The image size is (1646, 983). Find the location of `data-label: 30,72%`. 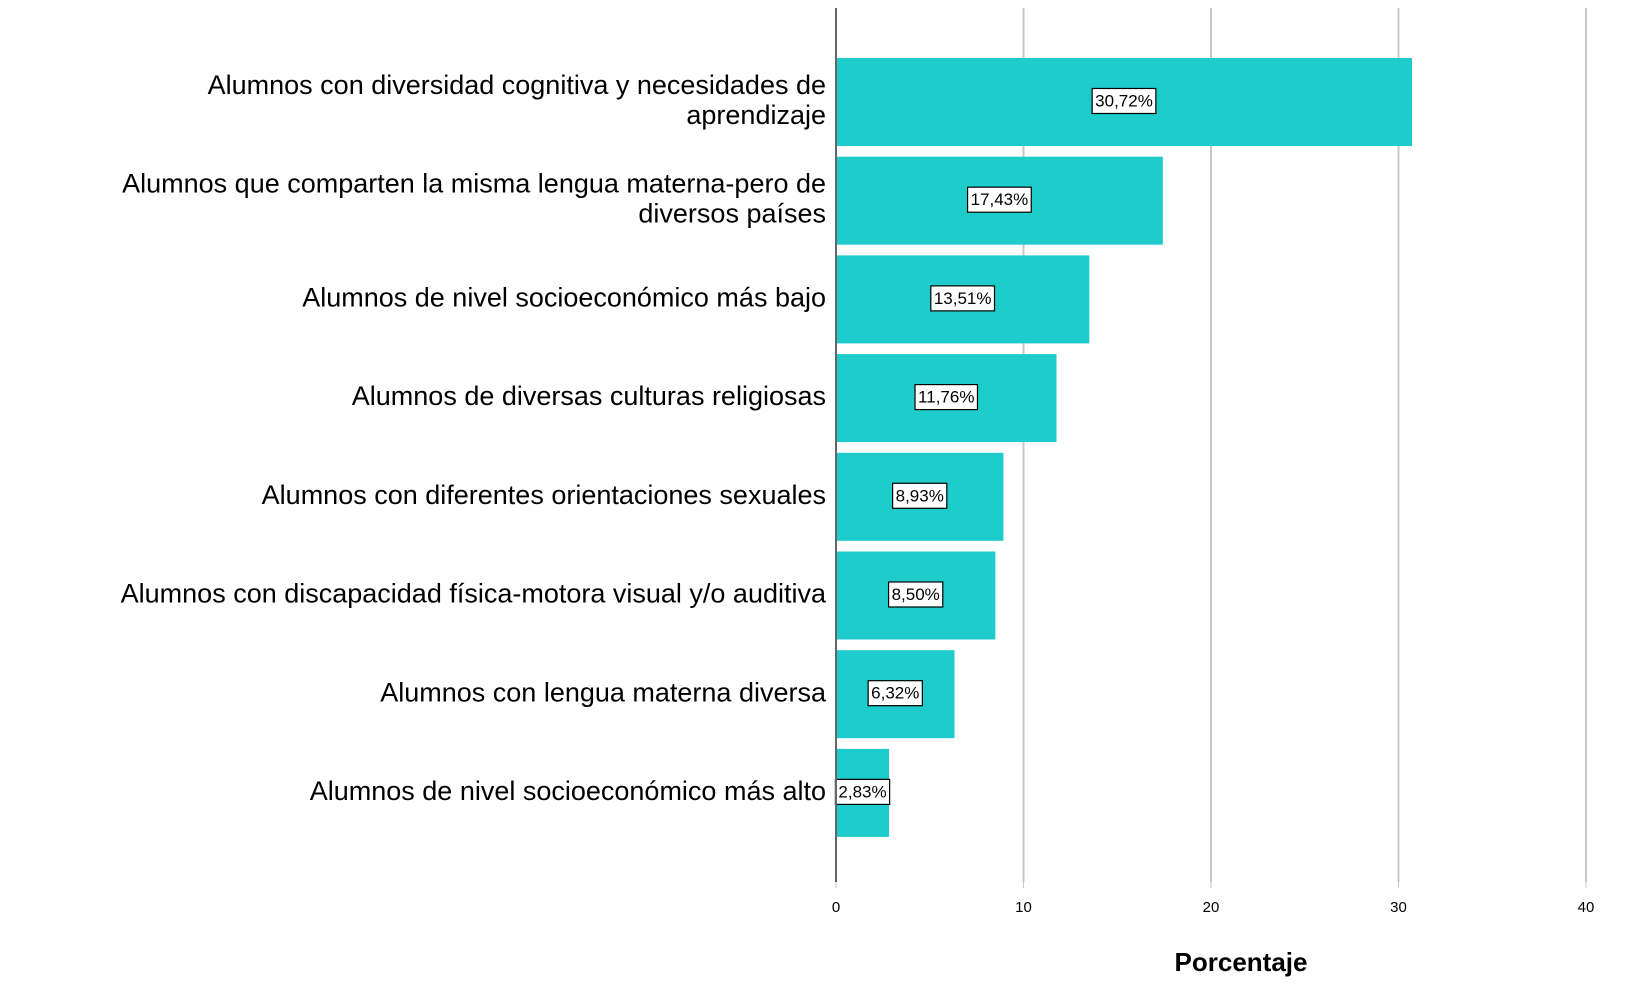

data-label: 30,72% is located at coordinates (1124, 100).